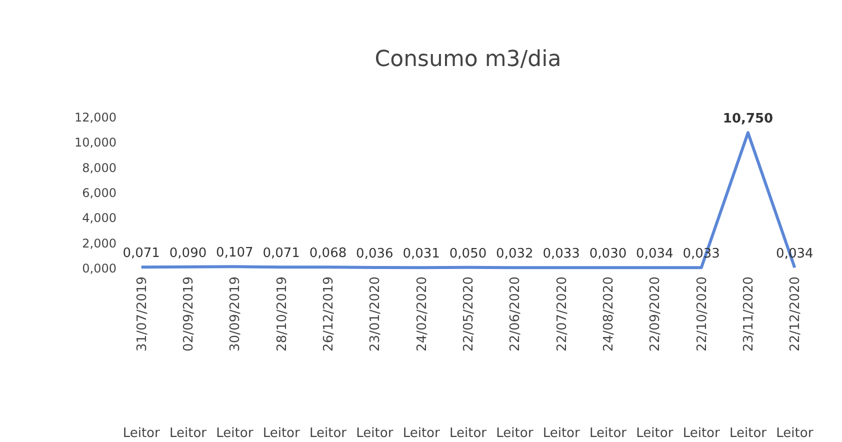  I want to click on x-tick-label: 22/10/2020, so click(702, 314).